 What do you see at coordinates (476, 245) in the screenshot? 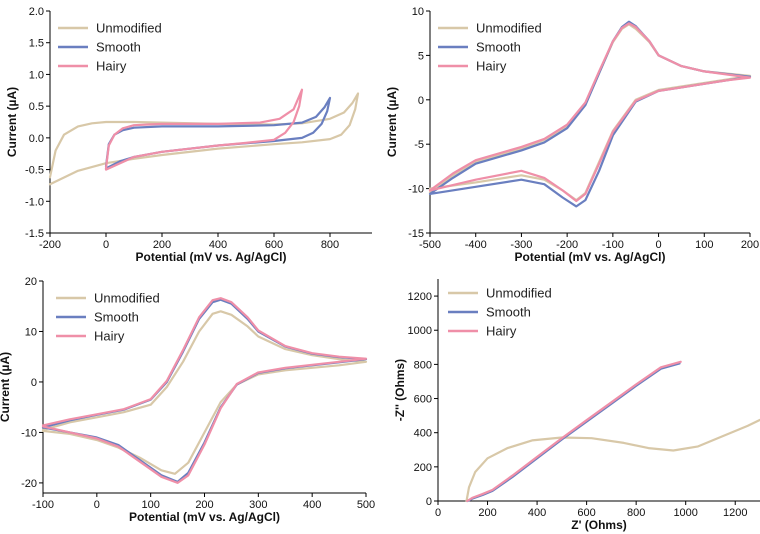
I see `x-tick-label: -400` at bounding box center [476, 245].